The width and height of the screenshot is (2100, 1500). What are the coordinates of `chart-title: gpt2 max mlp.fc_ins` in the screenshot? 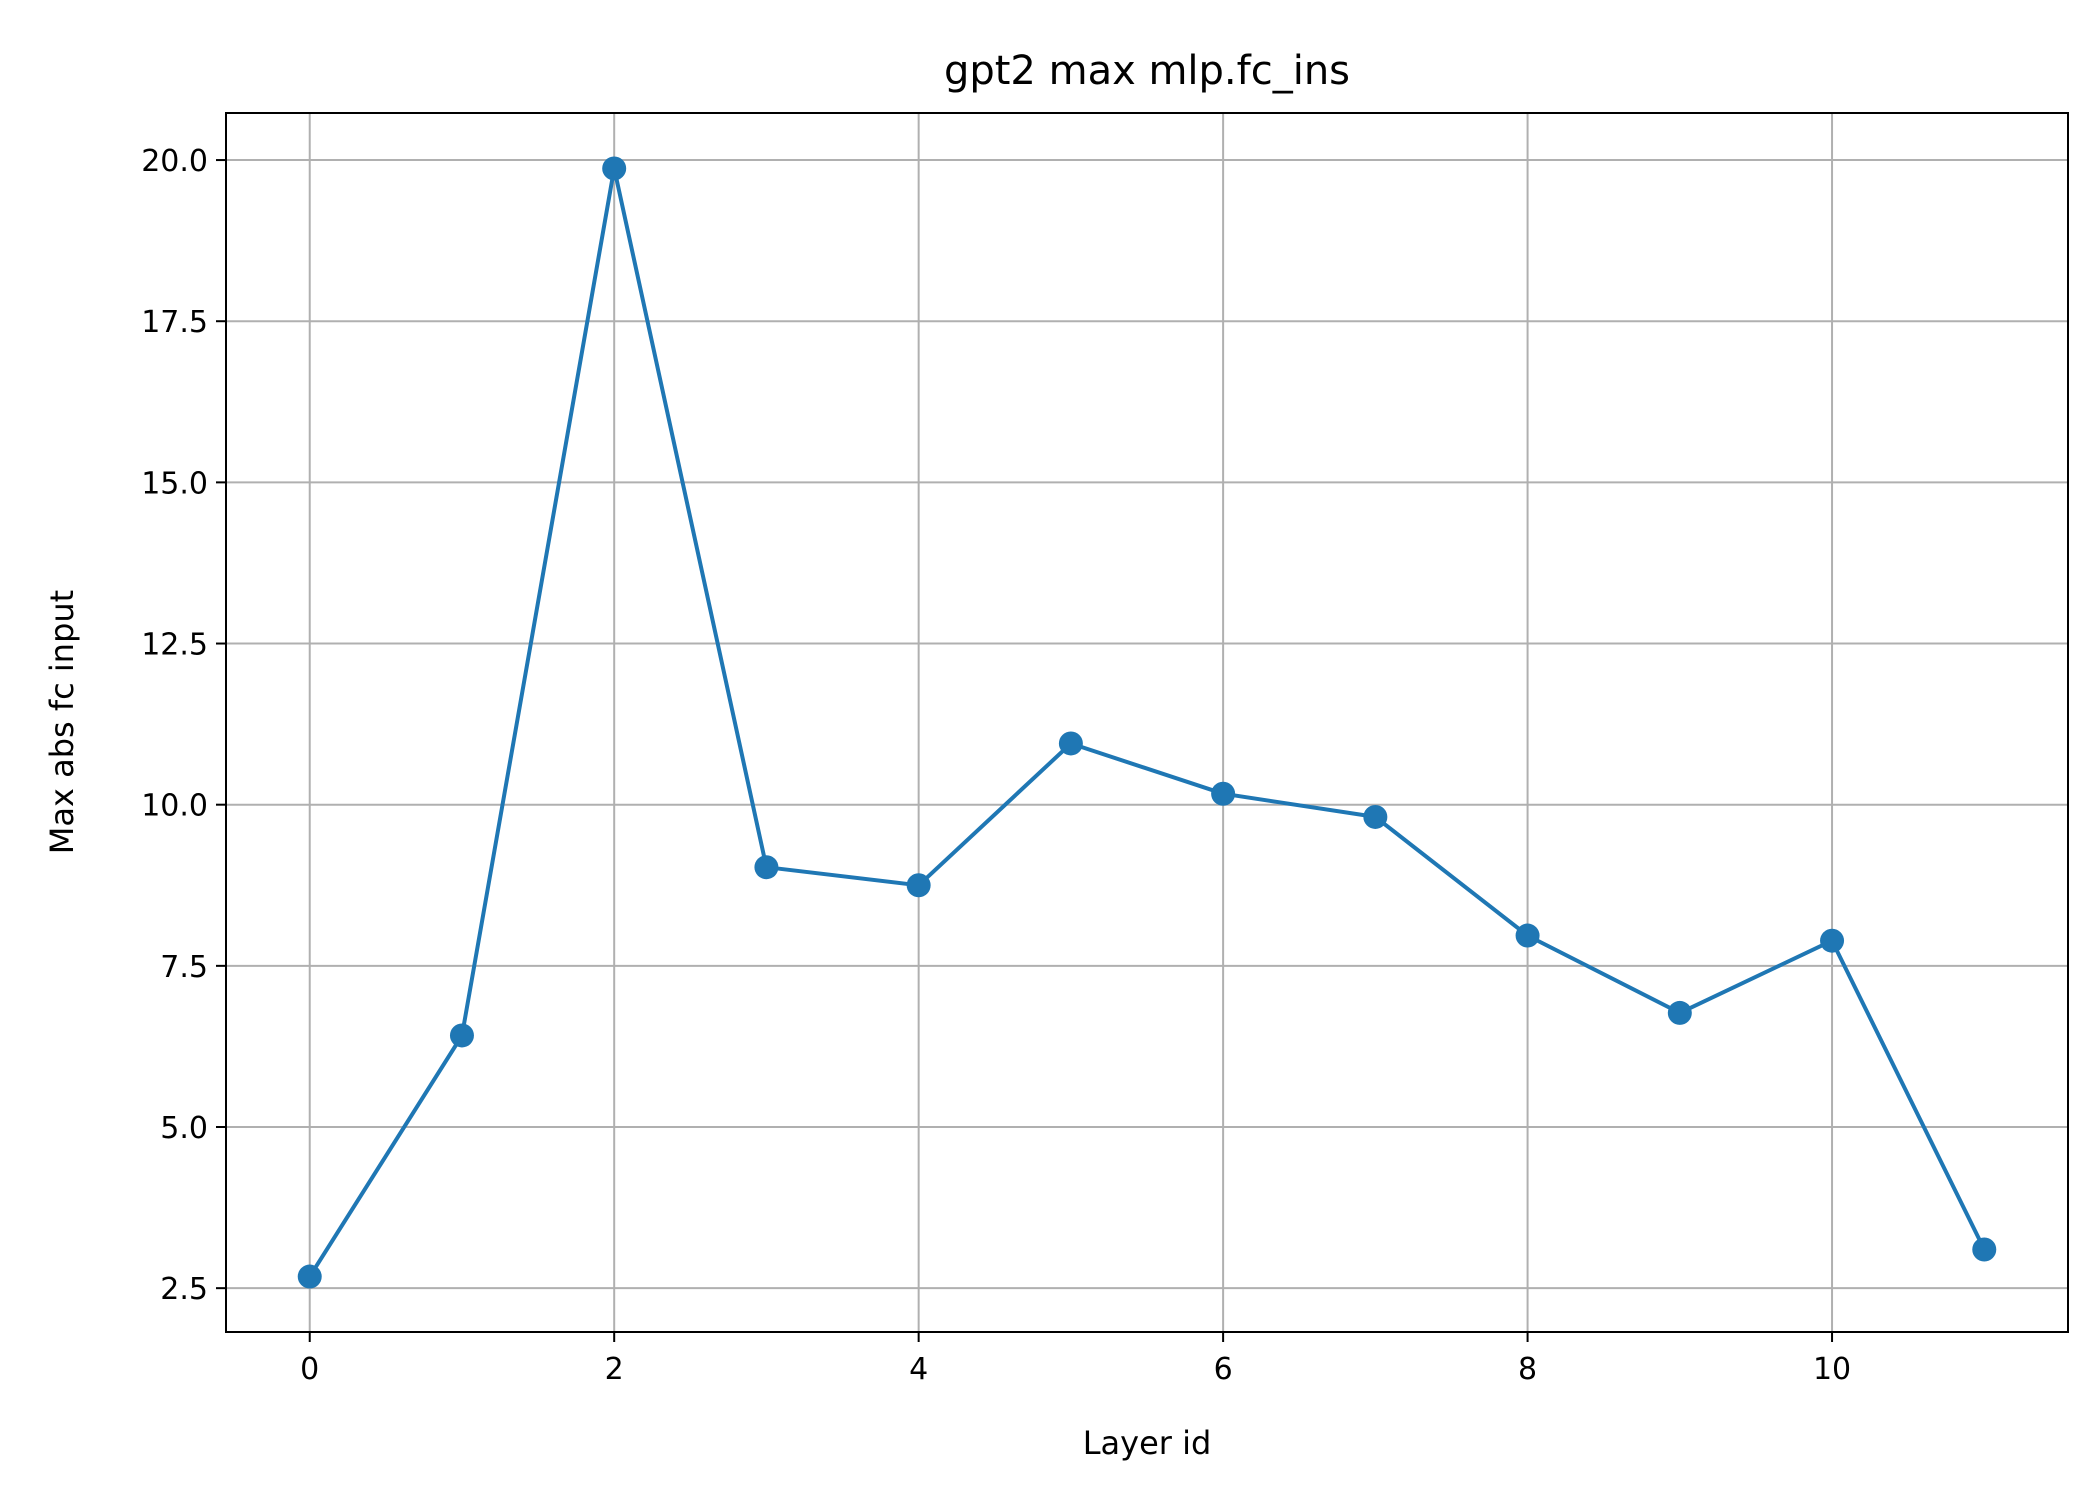 It's located at (1147, 71).